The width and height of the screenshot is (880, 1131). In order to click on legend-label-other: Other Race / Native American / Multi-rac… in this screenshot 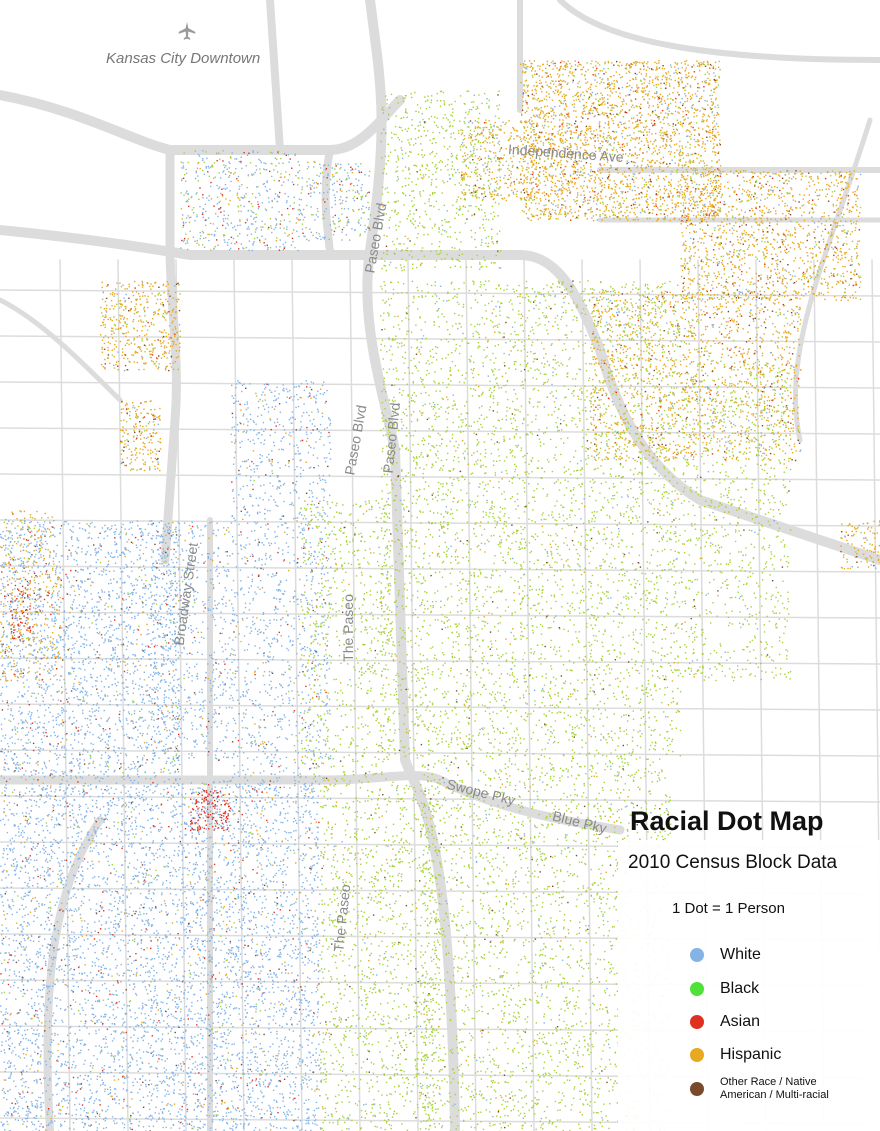, I will do `click(780, 1089)`.